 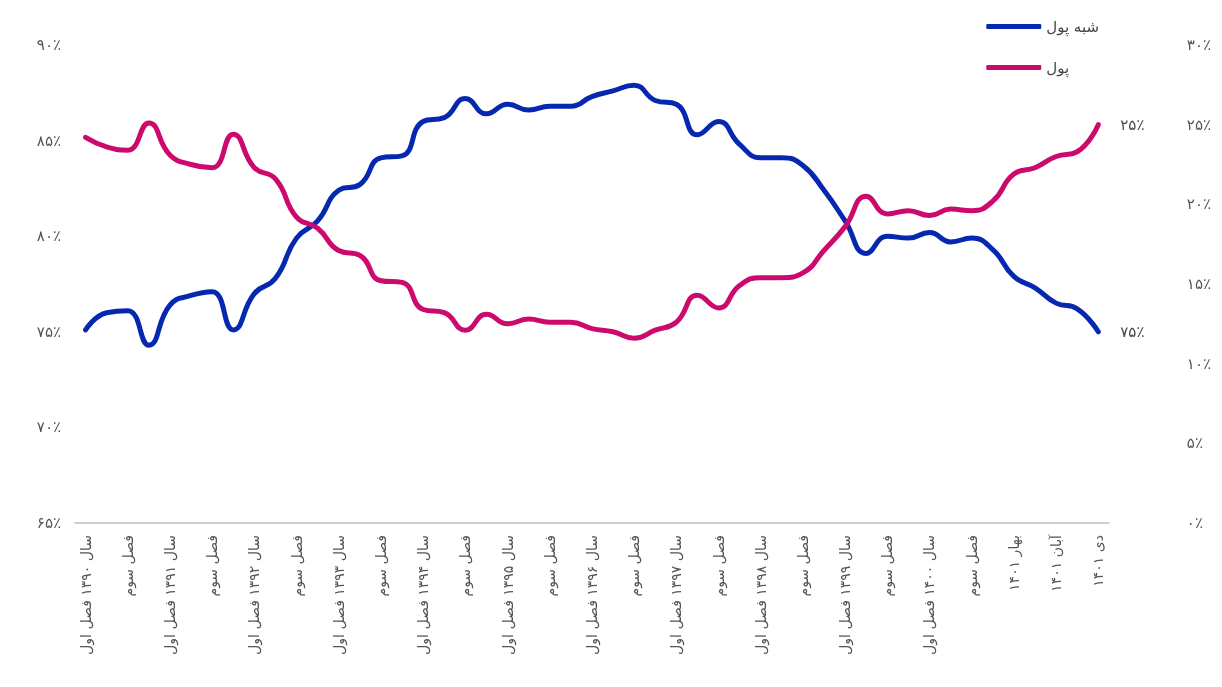 I want to click on y-tick-label: ۶۵٪, so click(x=48, y=523).